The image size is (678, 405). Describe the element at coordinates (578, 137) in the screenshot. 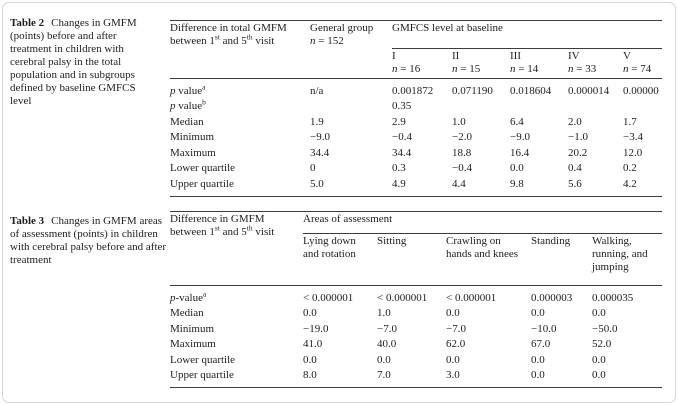

I see `table-cell: −1.0` at that location.